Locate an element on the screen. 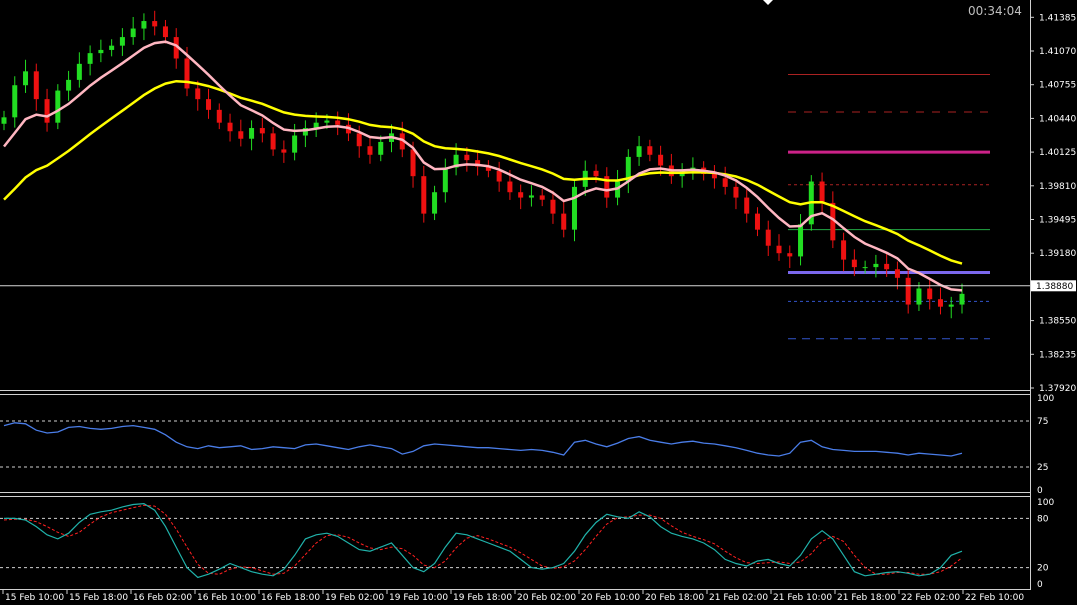 The height and width of the screenshot is (605, 1077). time-tick-label: 21 Feb 18:00 is located at coordinates (866, 598).